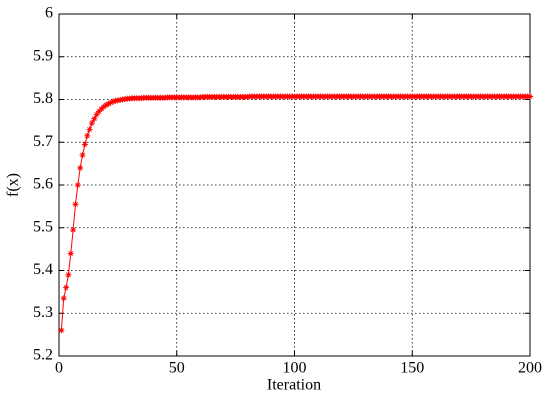  Describe the element at coordinates (530, 368) in the screenshot. I see `x-tick-label: 200` at that location.